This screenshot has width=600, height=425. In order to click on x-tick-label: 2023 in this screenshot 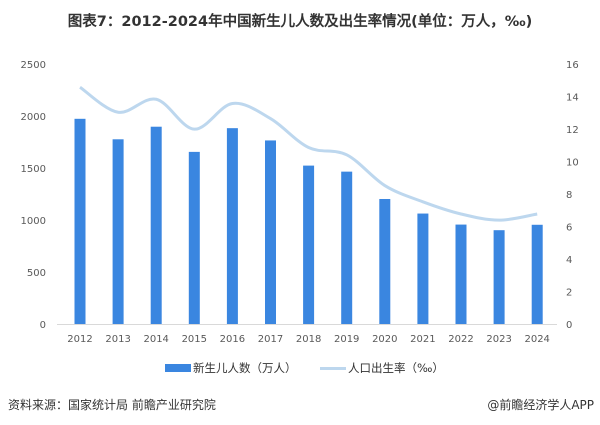, I will do `click(498, 339)`.